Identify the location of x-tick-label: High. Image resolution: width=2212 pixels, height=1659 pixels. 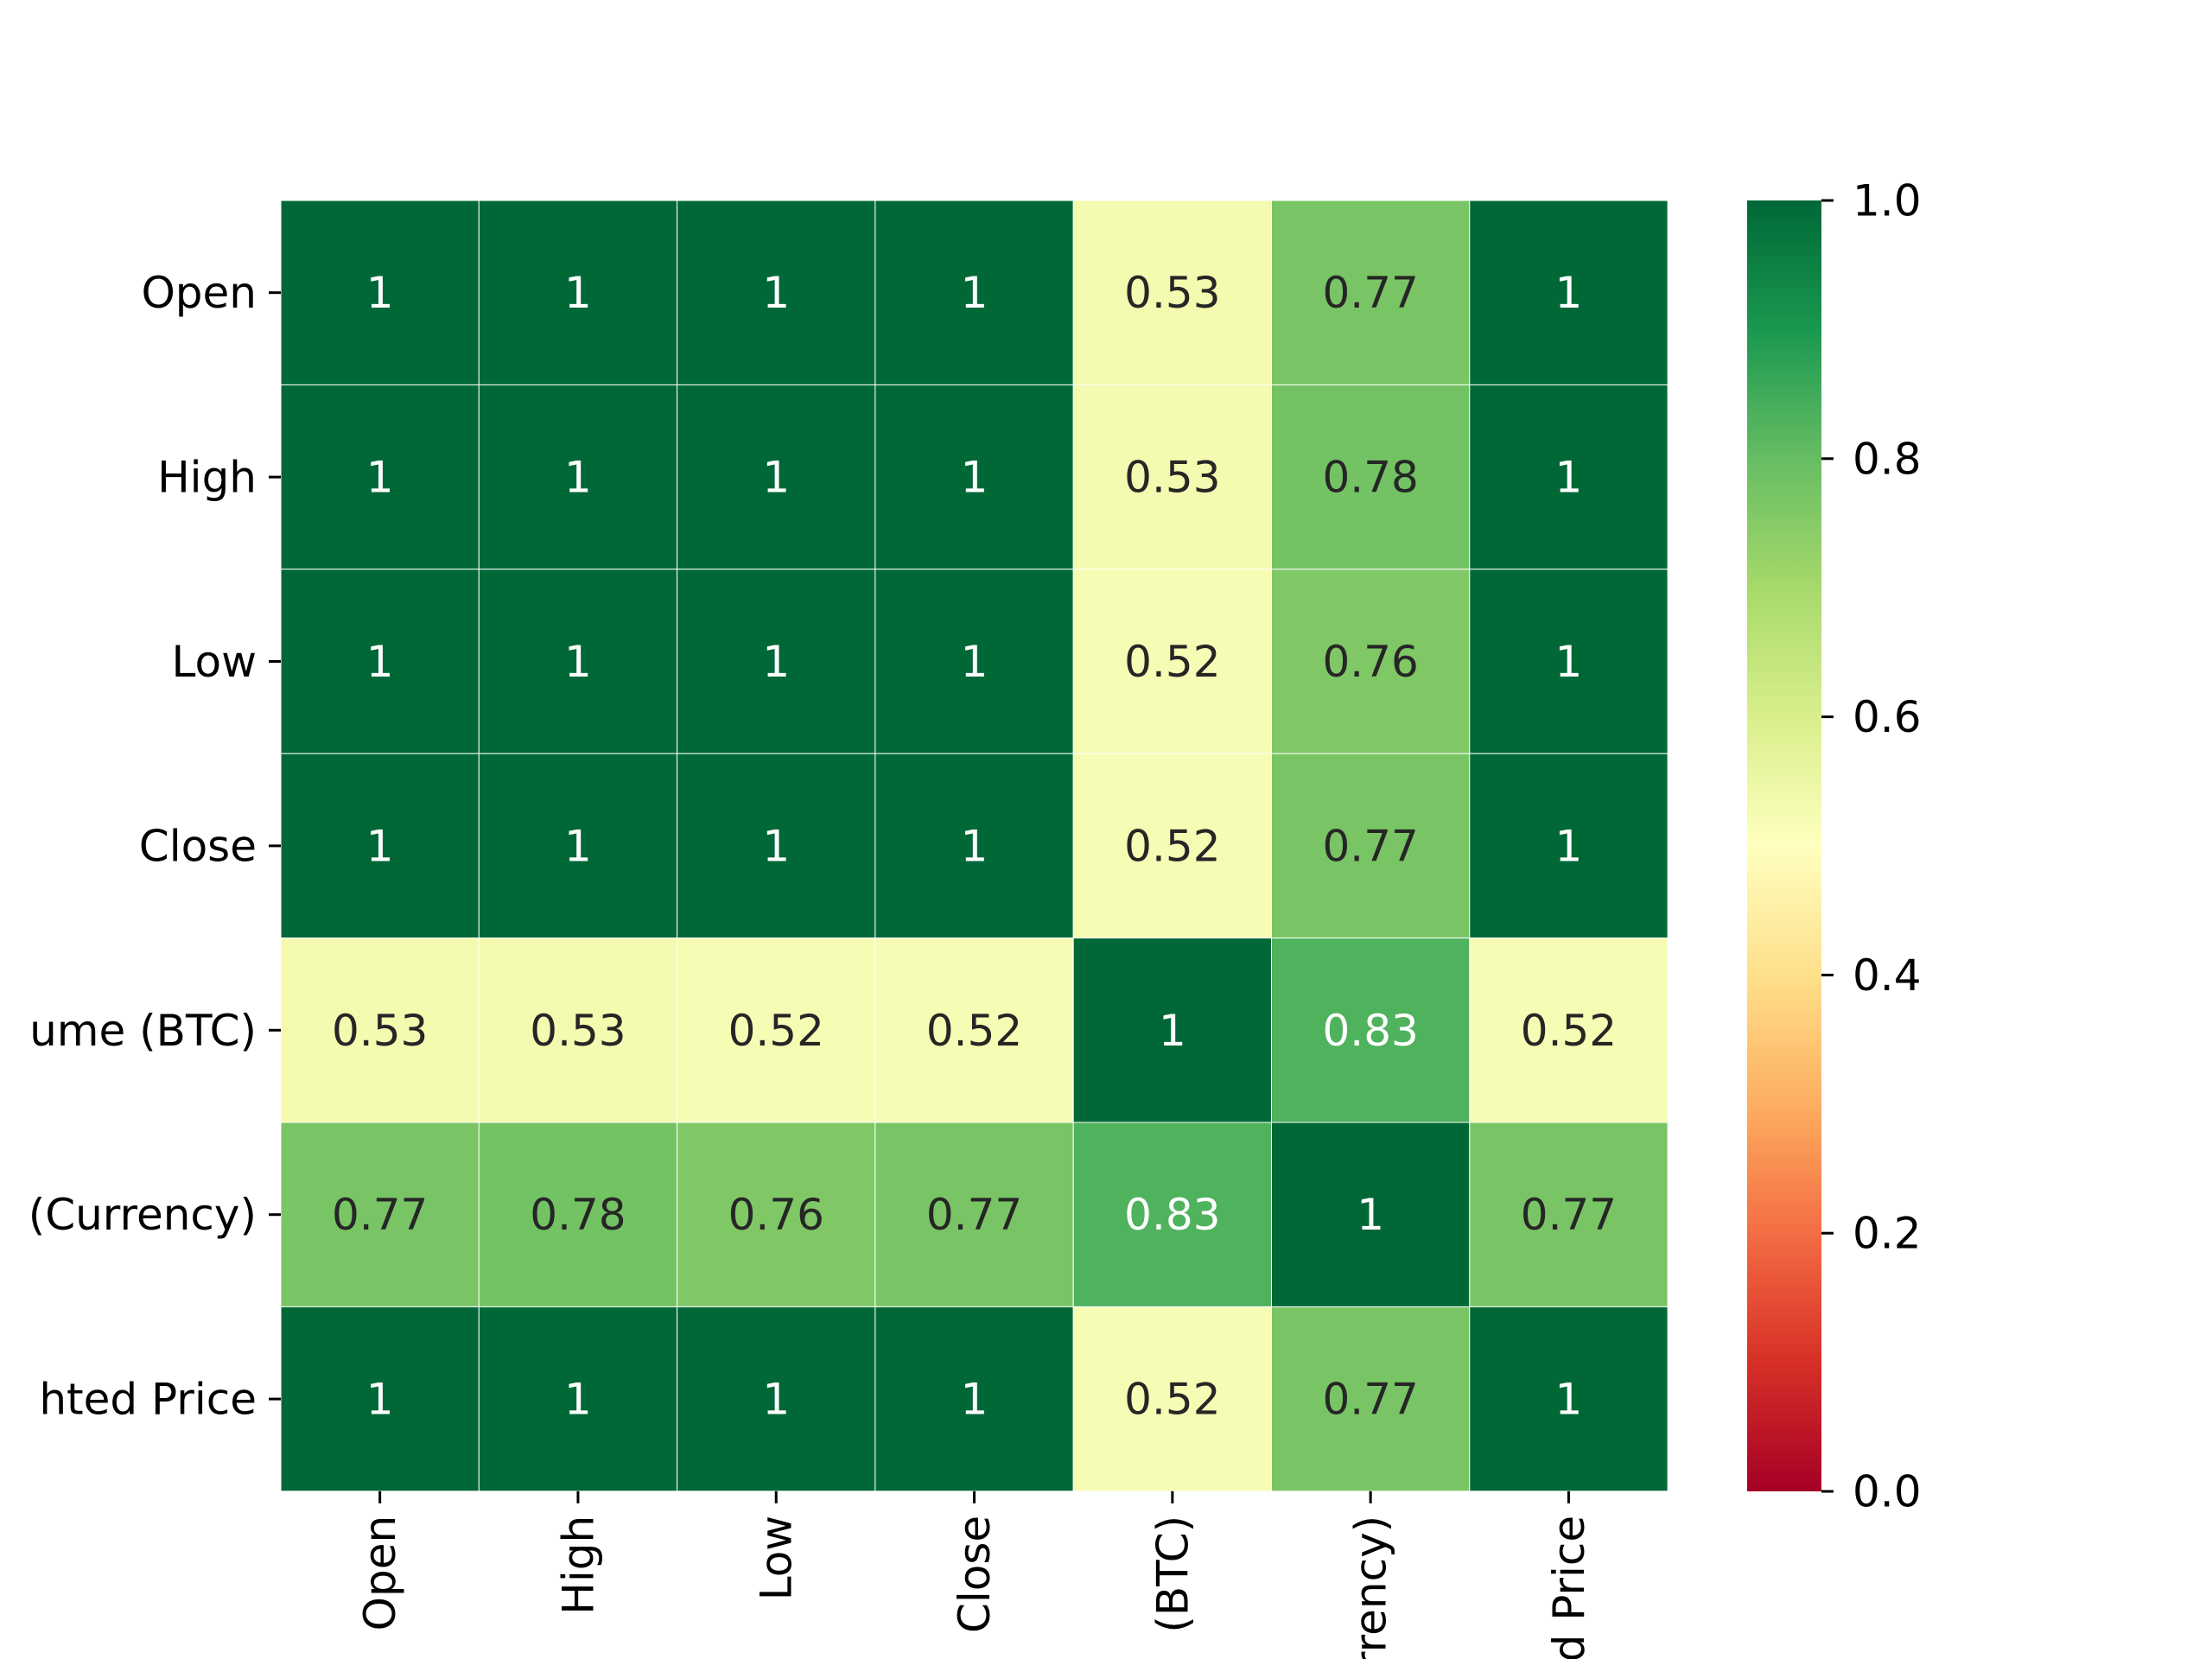
(578, 1565).